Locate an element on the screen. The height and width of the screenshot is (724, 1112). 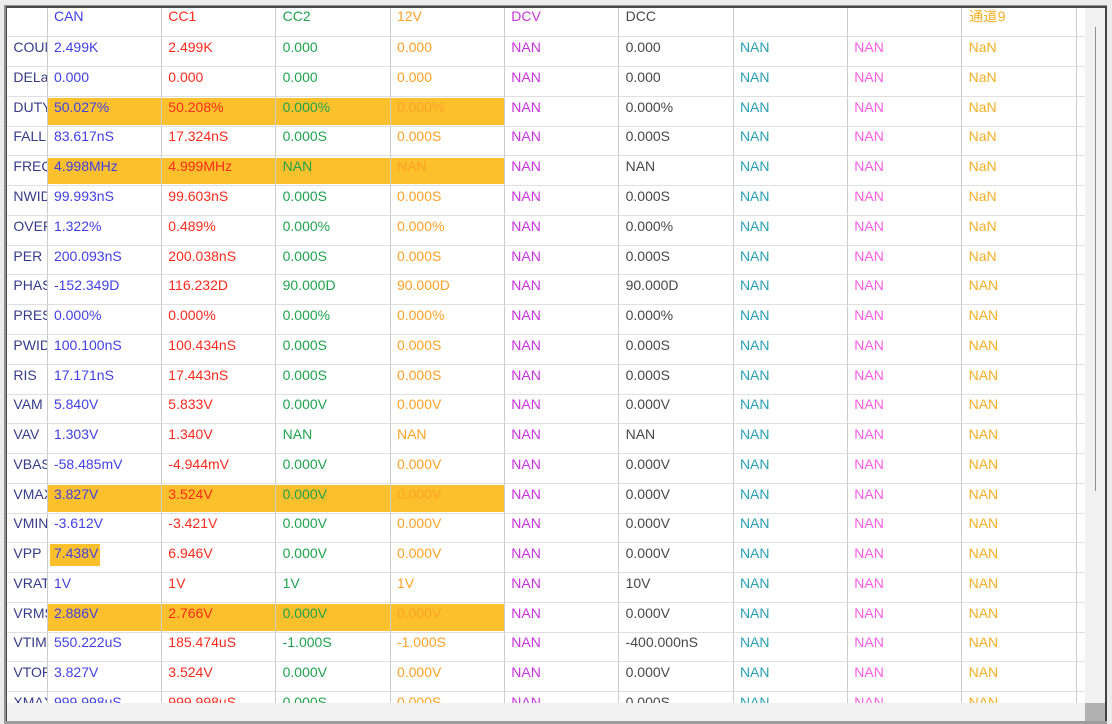
cell-XMAX-12V: 0.000S is located at coordinates (448, 697).